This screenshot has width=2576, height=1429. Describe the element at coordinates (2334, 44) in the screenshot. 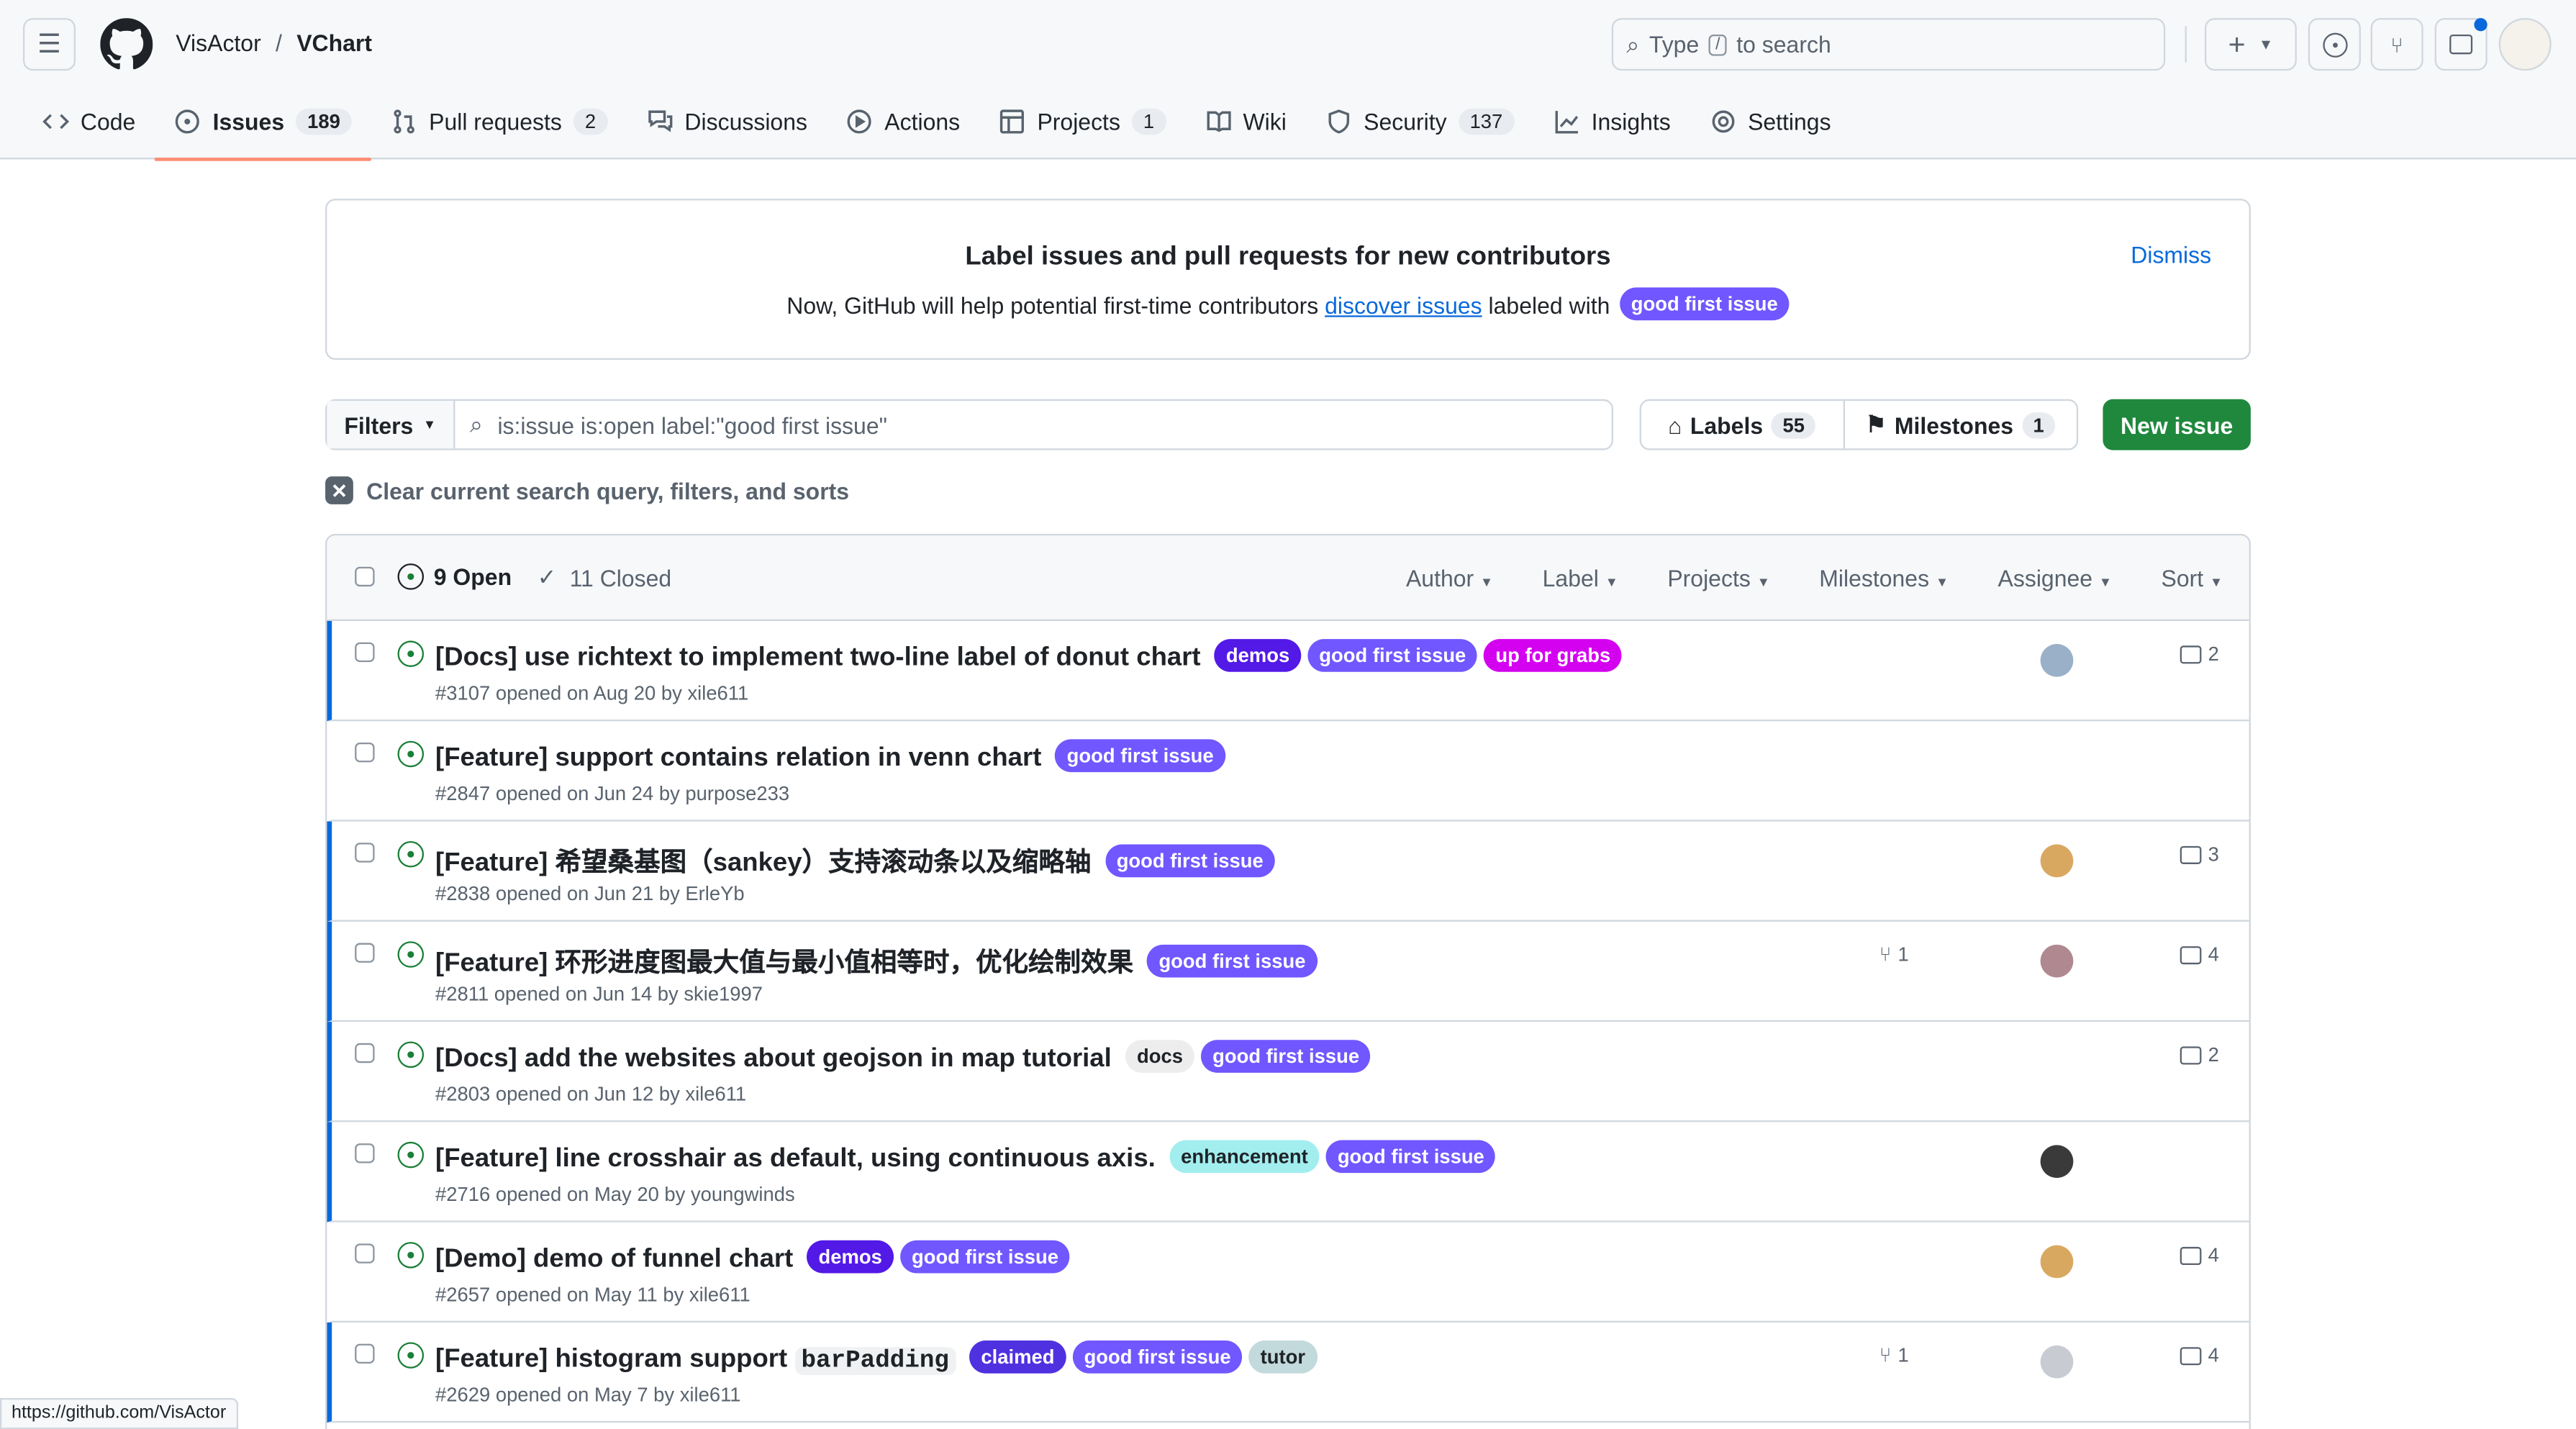

I see `issues-button` at that location.